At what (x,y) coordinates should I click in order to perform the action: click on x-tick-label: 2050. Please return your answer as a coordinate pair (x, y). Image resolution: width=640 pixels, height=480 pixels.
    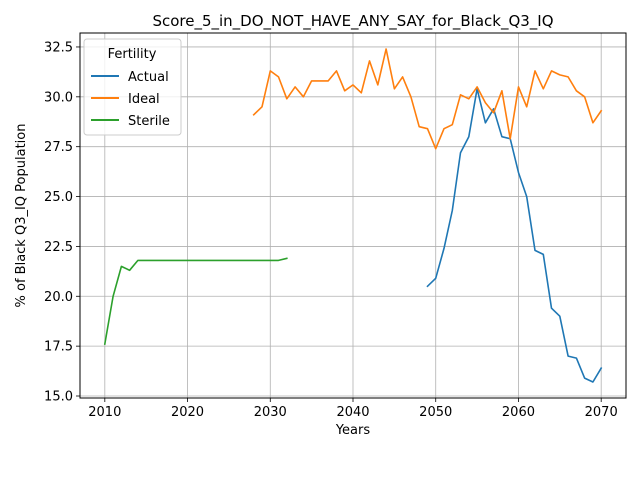
    Looking at the image, I should click on (435, 412).